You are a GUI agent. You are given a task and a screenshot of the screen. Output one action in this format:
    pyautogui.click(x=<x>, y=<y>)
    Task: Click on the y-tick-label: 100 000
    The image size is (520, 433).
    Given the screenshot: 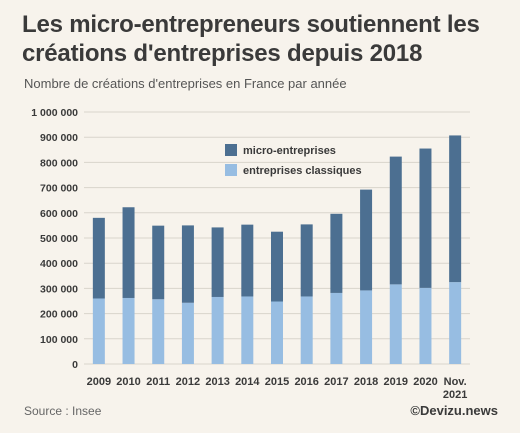 What is the action you would take?
    pyautogui.click(x=59, y=340)
    